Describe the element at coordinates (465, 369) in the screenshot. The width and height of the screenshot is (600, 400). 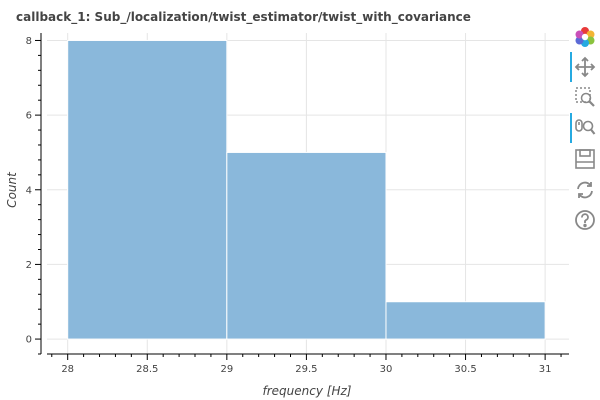
I see `x-tick-label: 30.5` at that location.